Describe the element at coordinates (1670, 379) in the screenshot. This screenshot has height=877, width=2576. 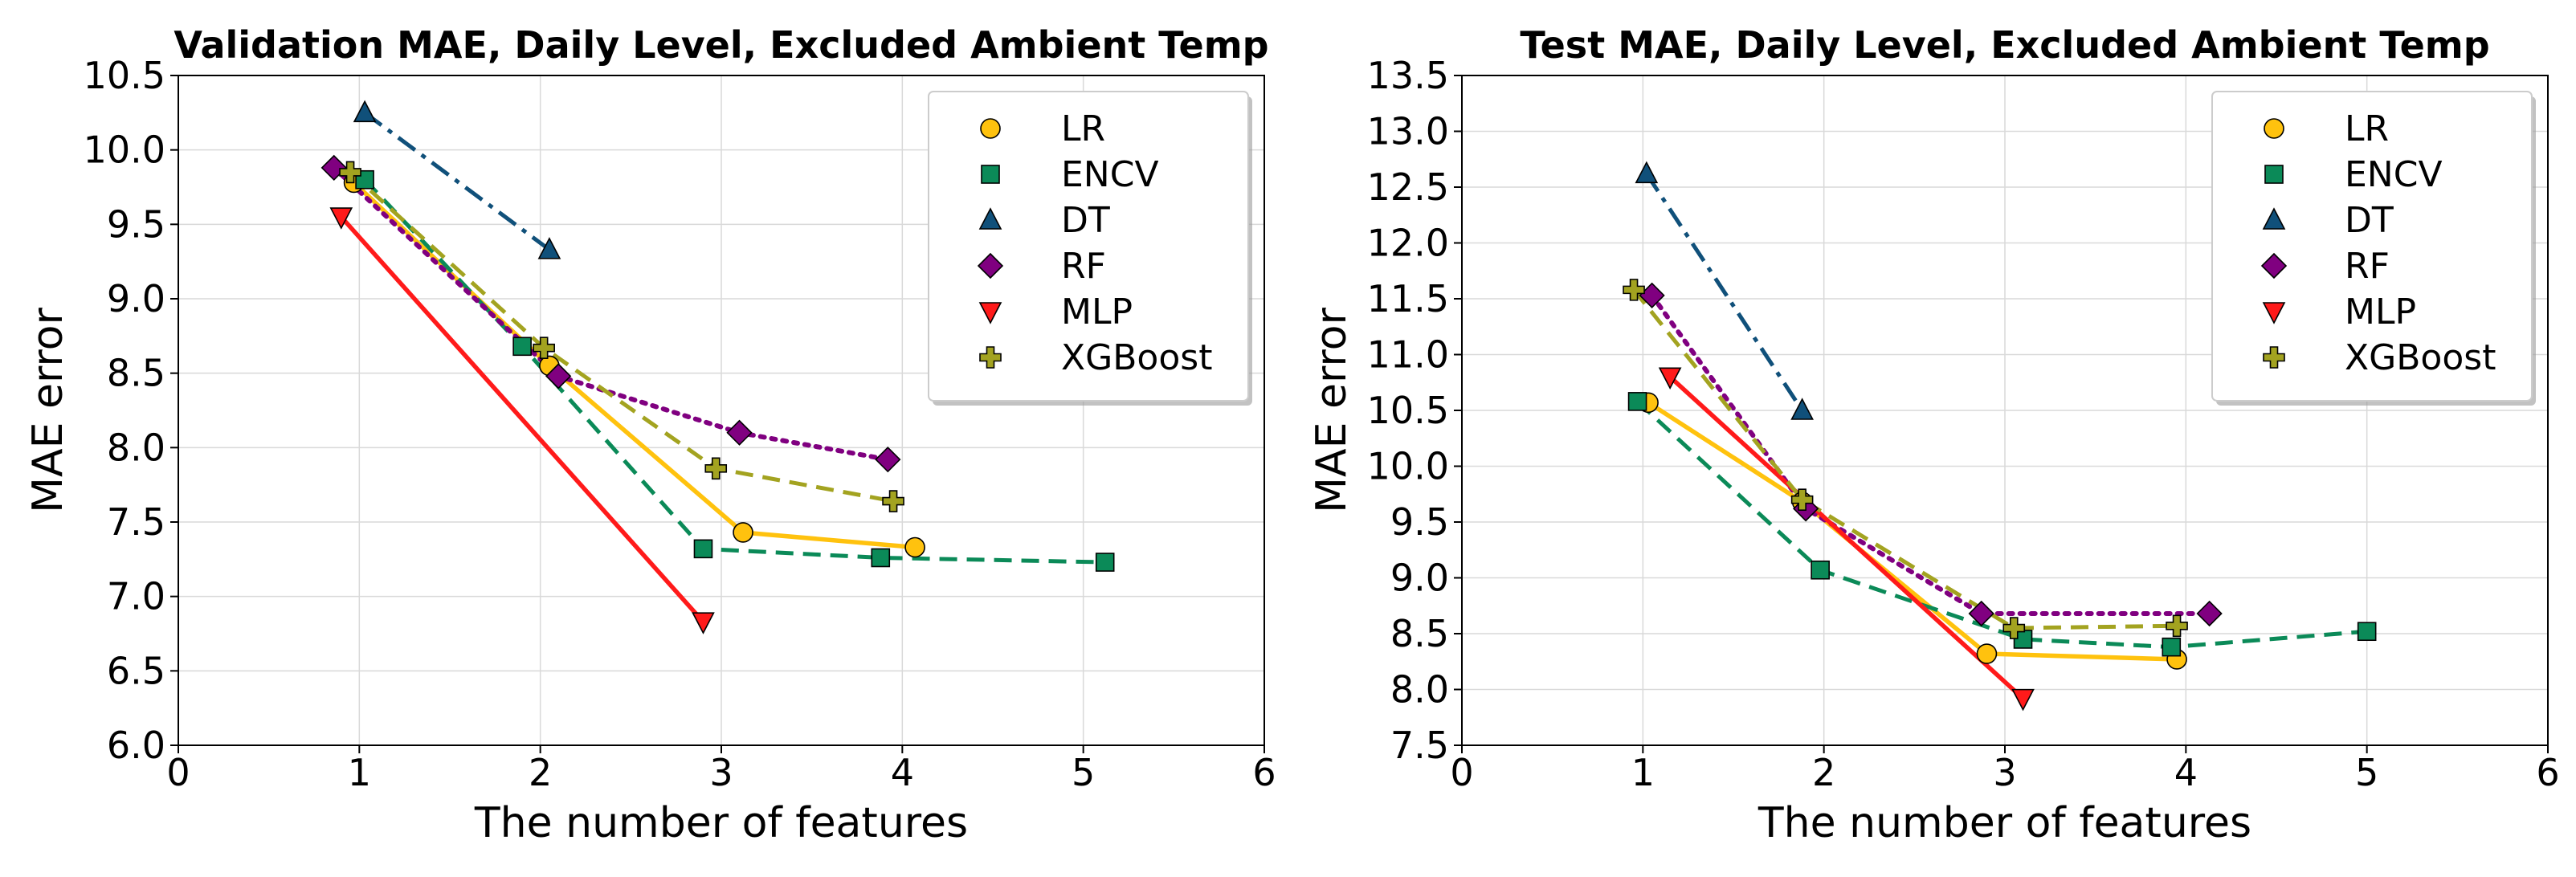
I see `test-chart-point-mlp-0-shape` at that location.